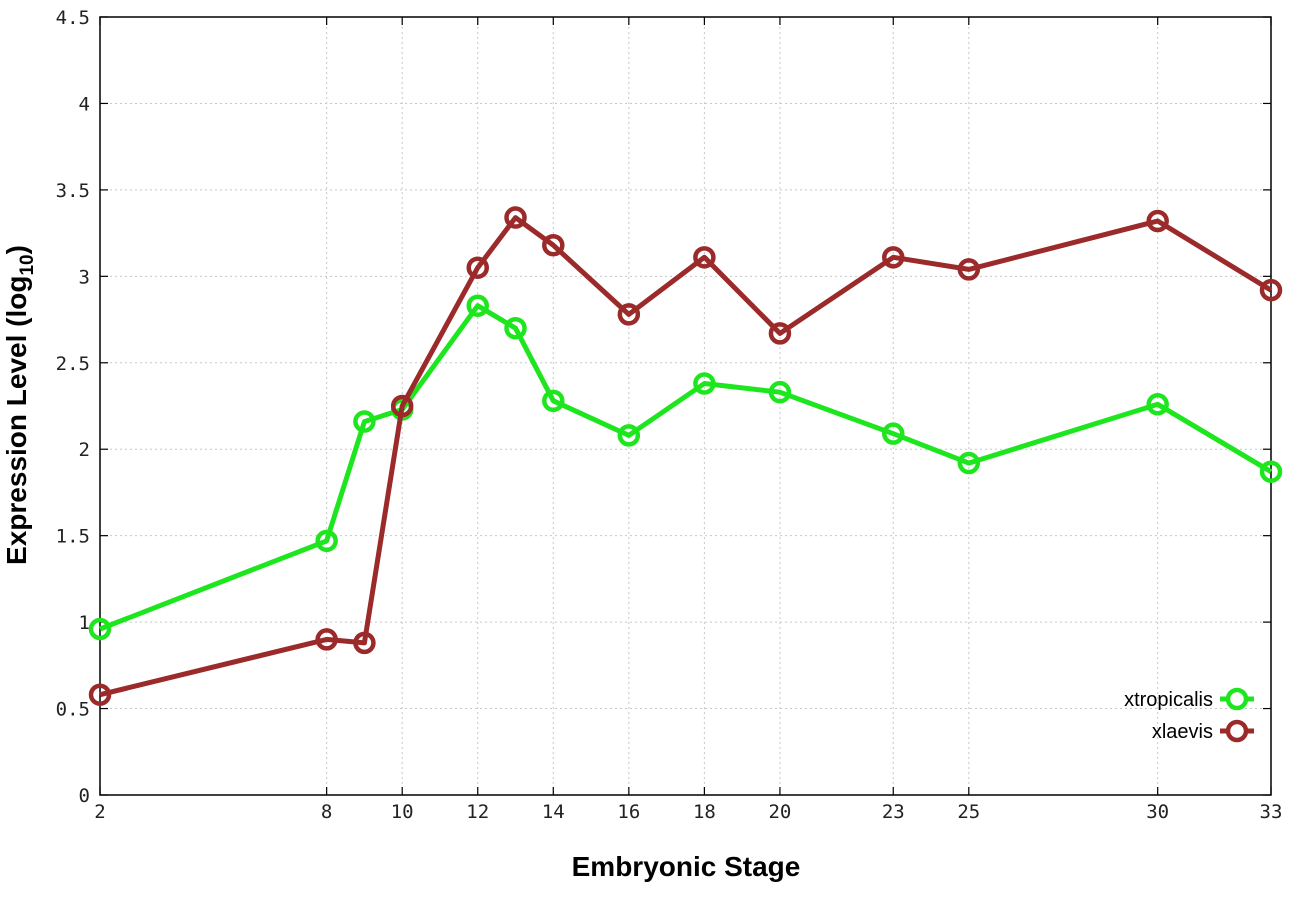 The image size is (1296, 907). What do you see at coordinates (73, 18) in the screenshot?
I see `y-tick-label: 4.5` at bounding box center [73, 18].